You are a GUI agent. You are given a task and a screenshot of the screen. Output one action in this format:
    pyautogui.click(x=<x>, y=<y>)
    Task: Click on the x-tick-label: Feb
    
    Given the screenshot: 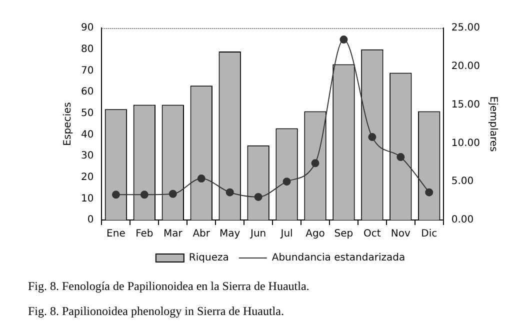 What is the action you would take?
    pyautogui.click(x=145, y=234)
    